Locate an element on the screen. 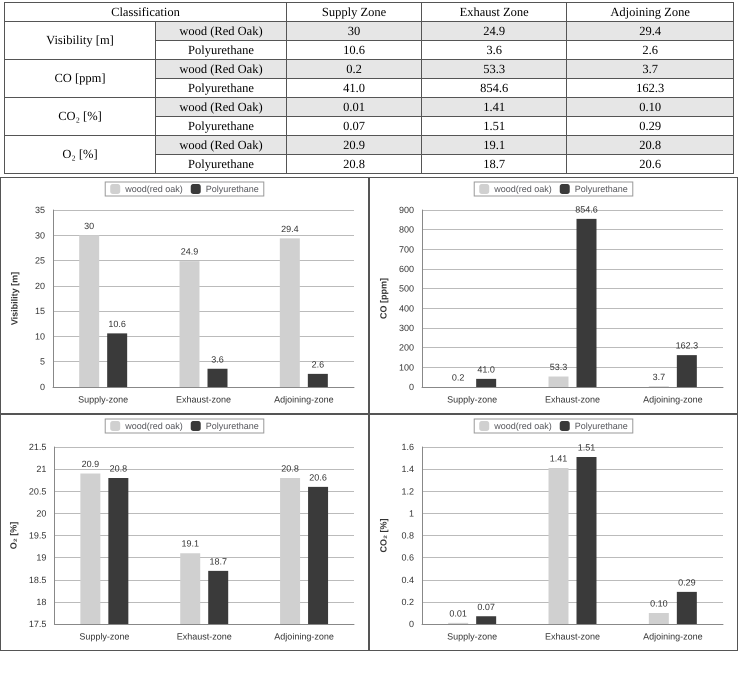  data-label: 162.3 is located at coordinates (687, 345).